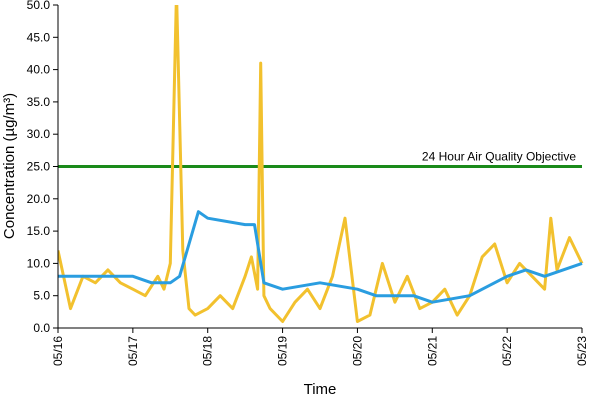 This screenshot has height=400, width=600. Describe the element at coordinates (9, 166) in the screenshot. I see `y-axis-title: Concentration (µg/m³)` at that location.